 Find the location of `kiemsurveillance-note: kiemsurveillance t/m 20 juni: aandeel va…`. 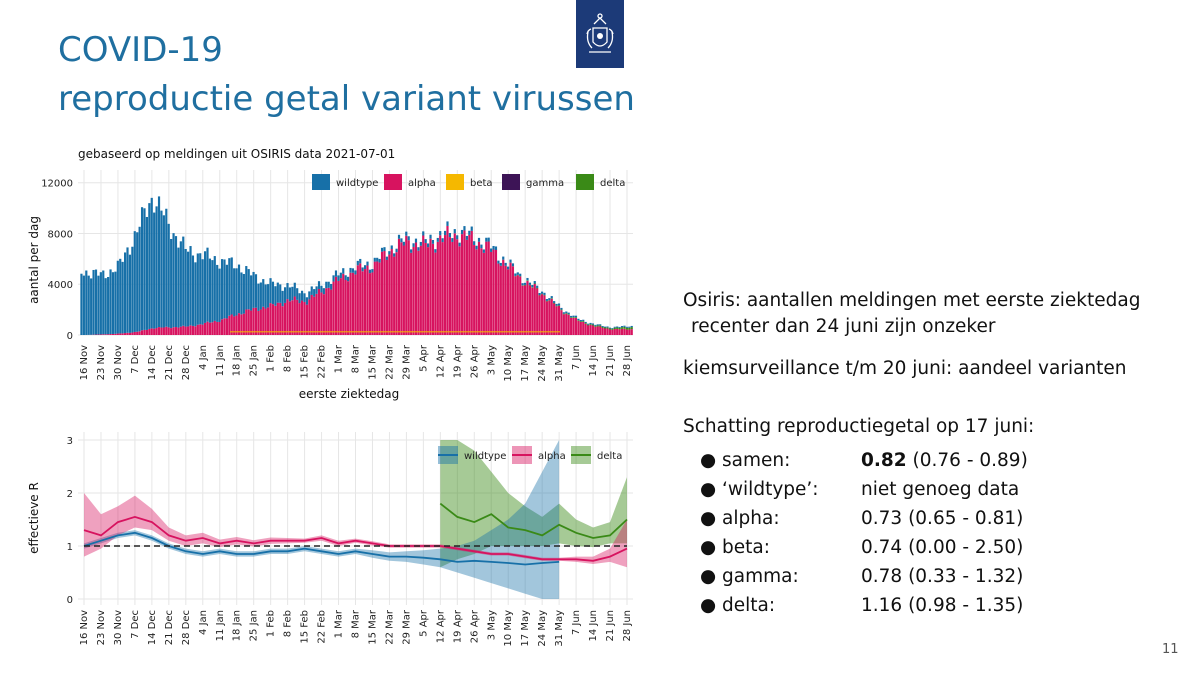

kiemsurveillance-note: kiemsurveillance t/m 20 juni: aandeel va… is located at coordinates (905, 368).